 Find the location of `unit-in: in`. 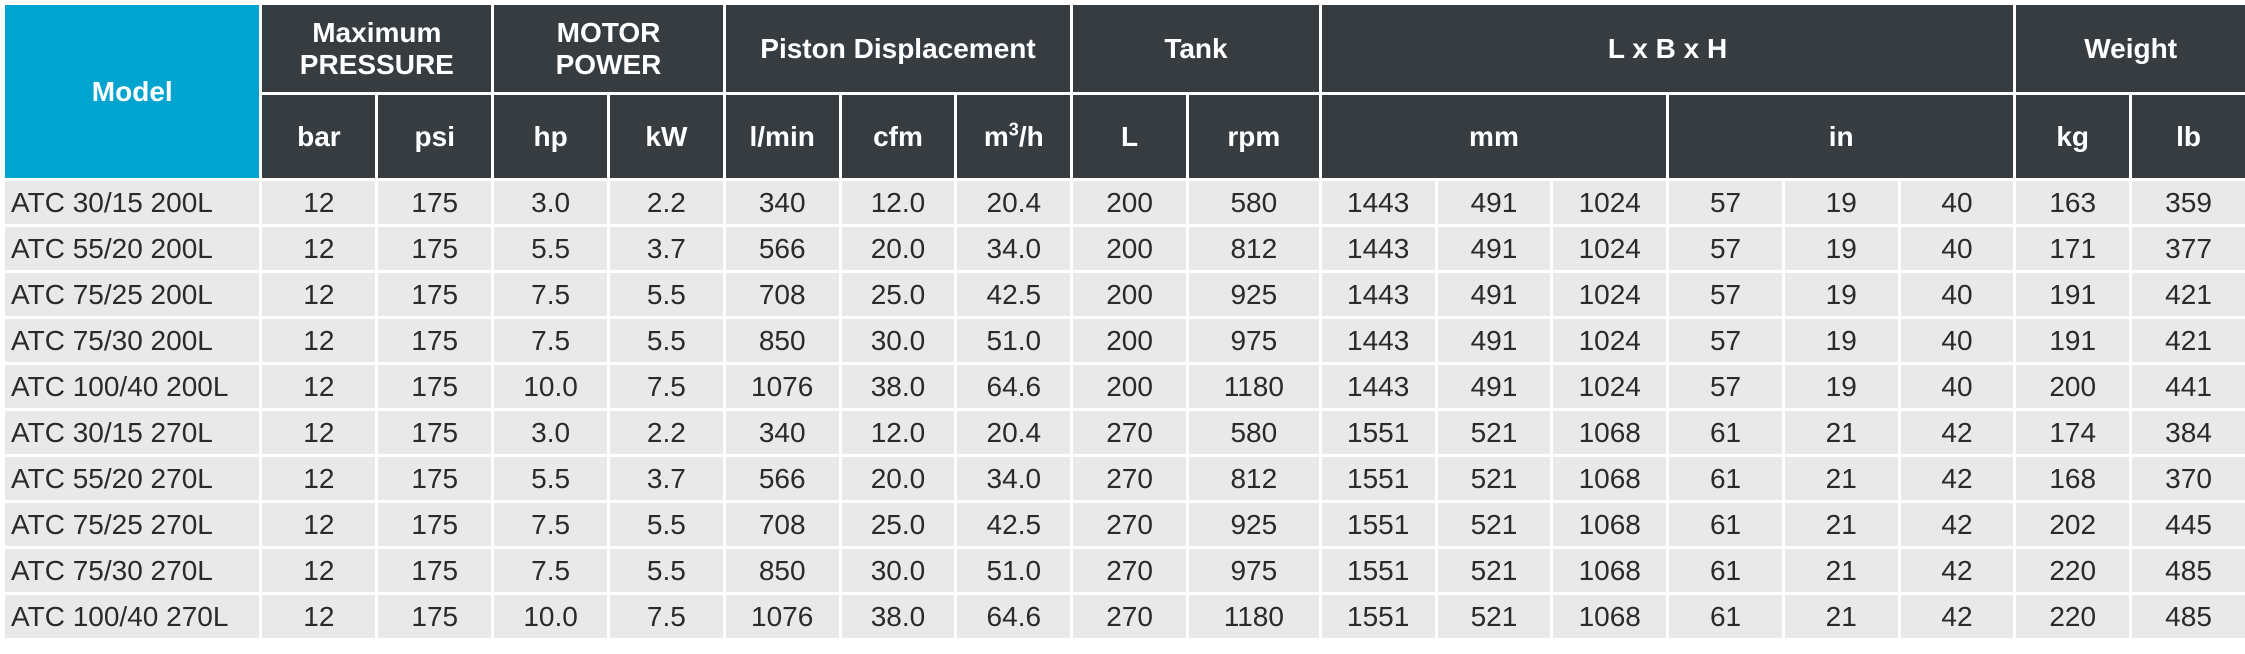

unit-in: in is located at coordinates (1841, 136).